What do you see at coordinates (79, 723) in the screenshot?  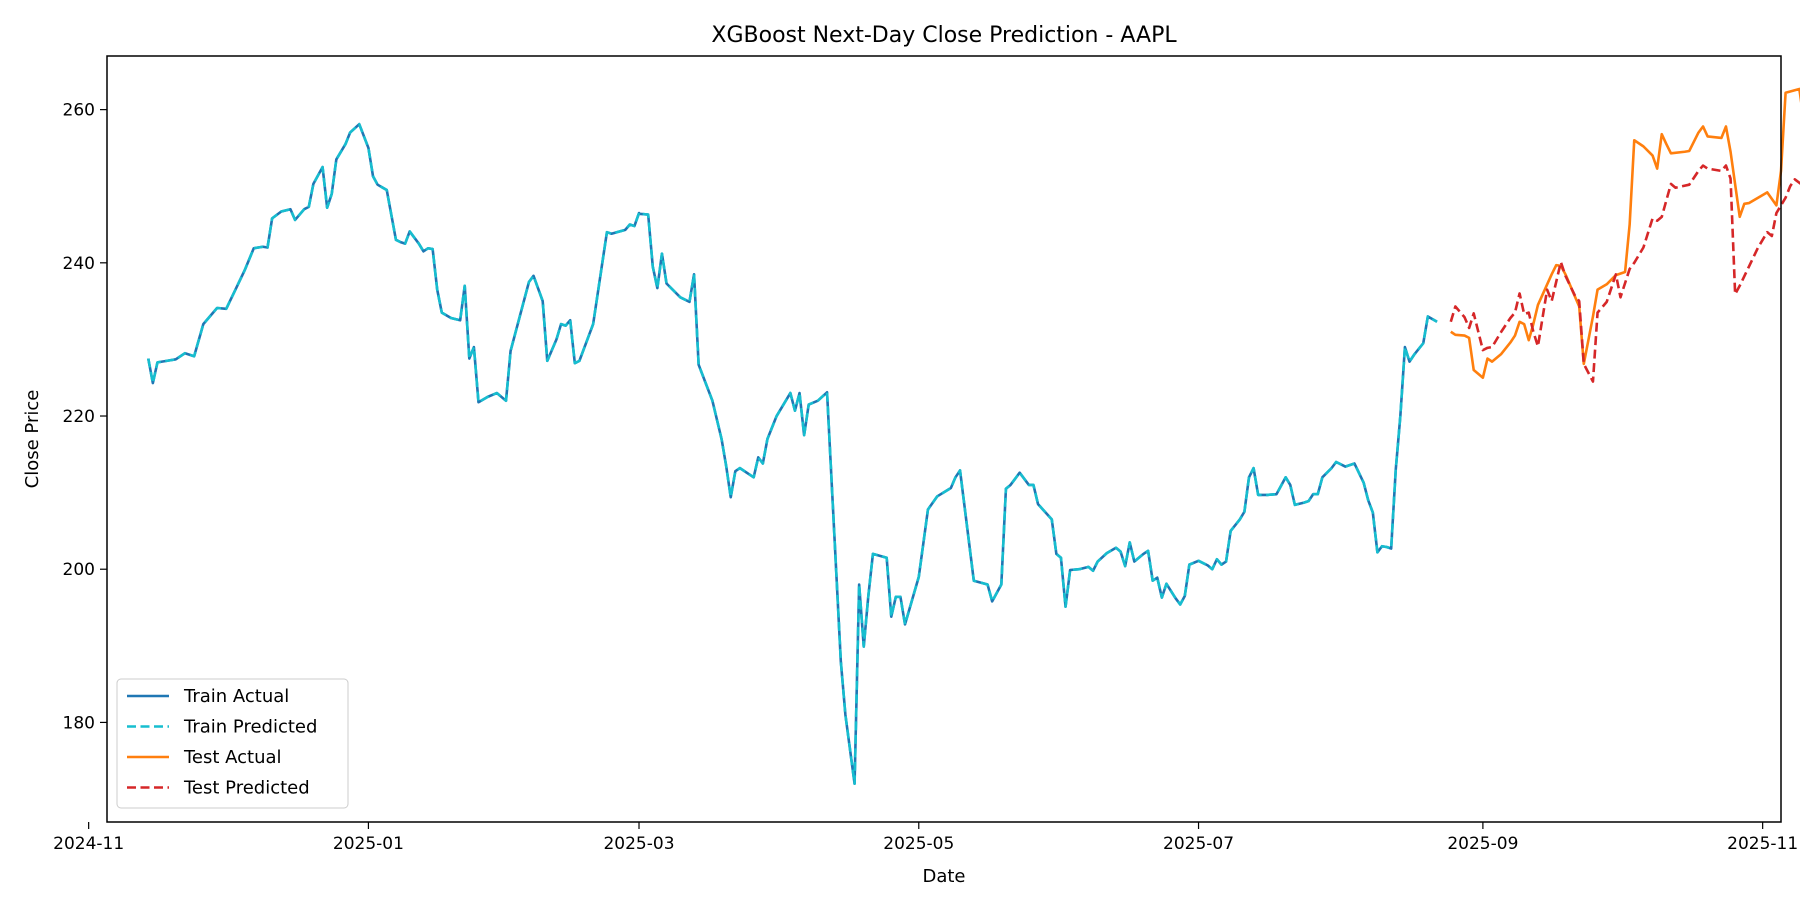 I see `y-tick-label: 180` at bounding box center [79, 723].